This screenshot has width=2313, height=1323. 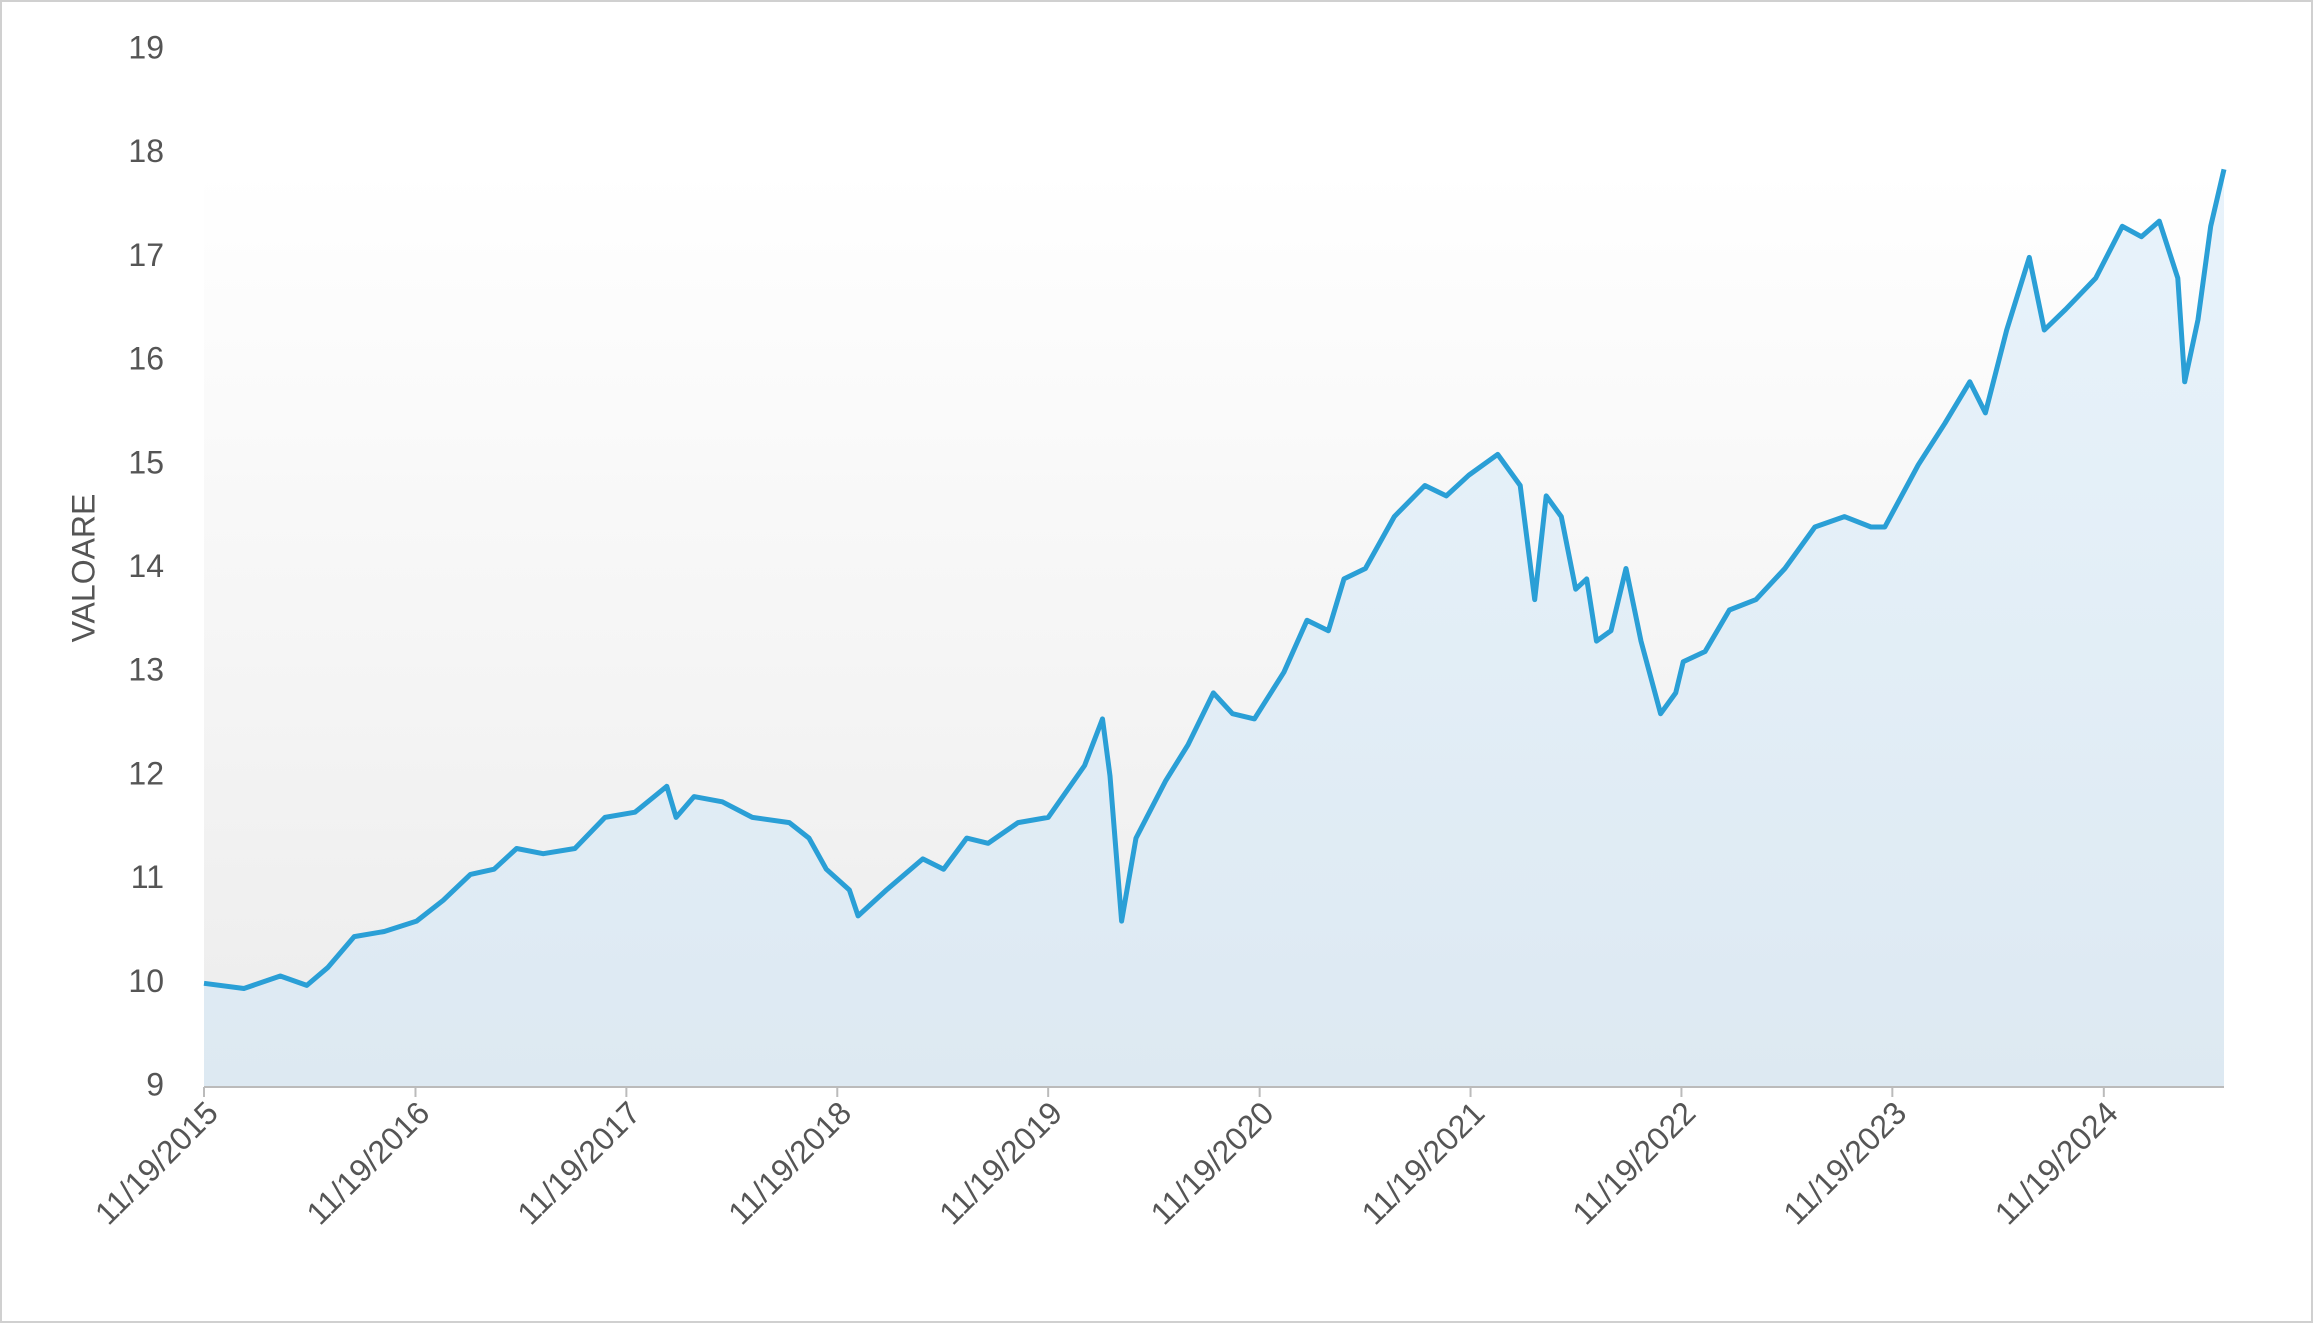 I want to click on y-tick-label: 17, so click(x=146, y=255).